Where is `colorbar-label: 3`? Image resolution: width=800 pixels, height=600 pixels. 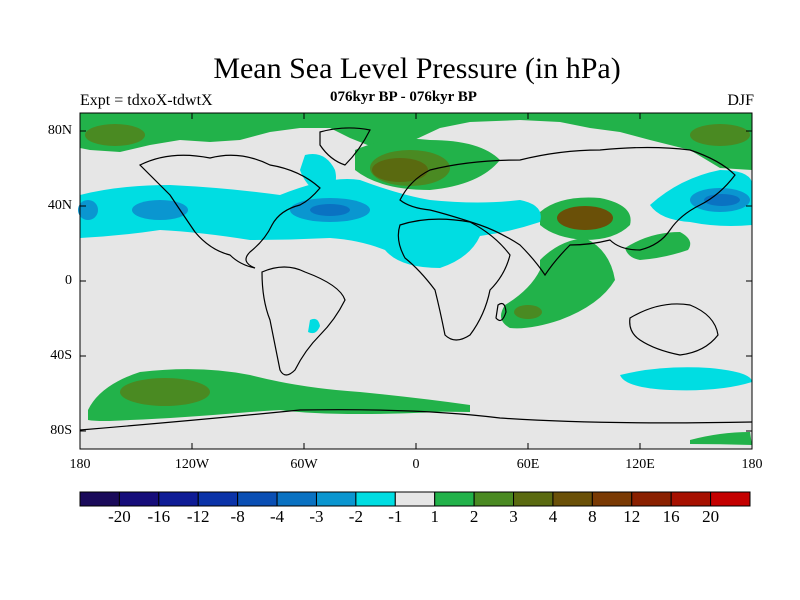 colorbar-label: 3 is located at coordinates (513, 516).